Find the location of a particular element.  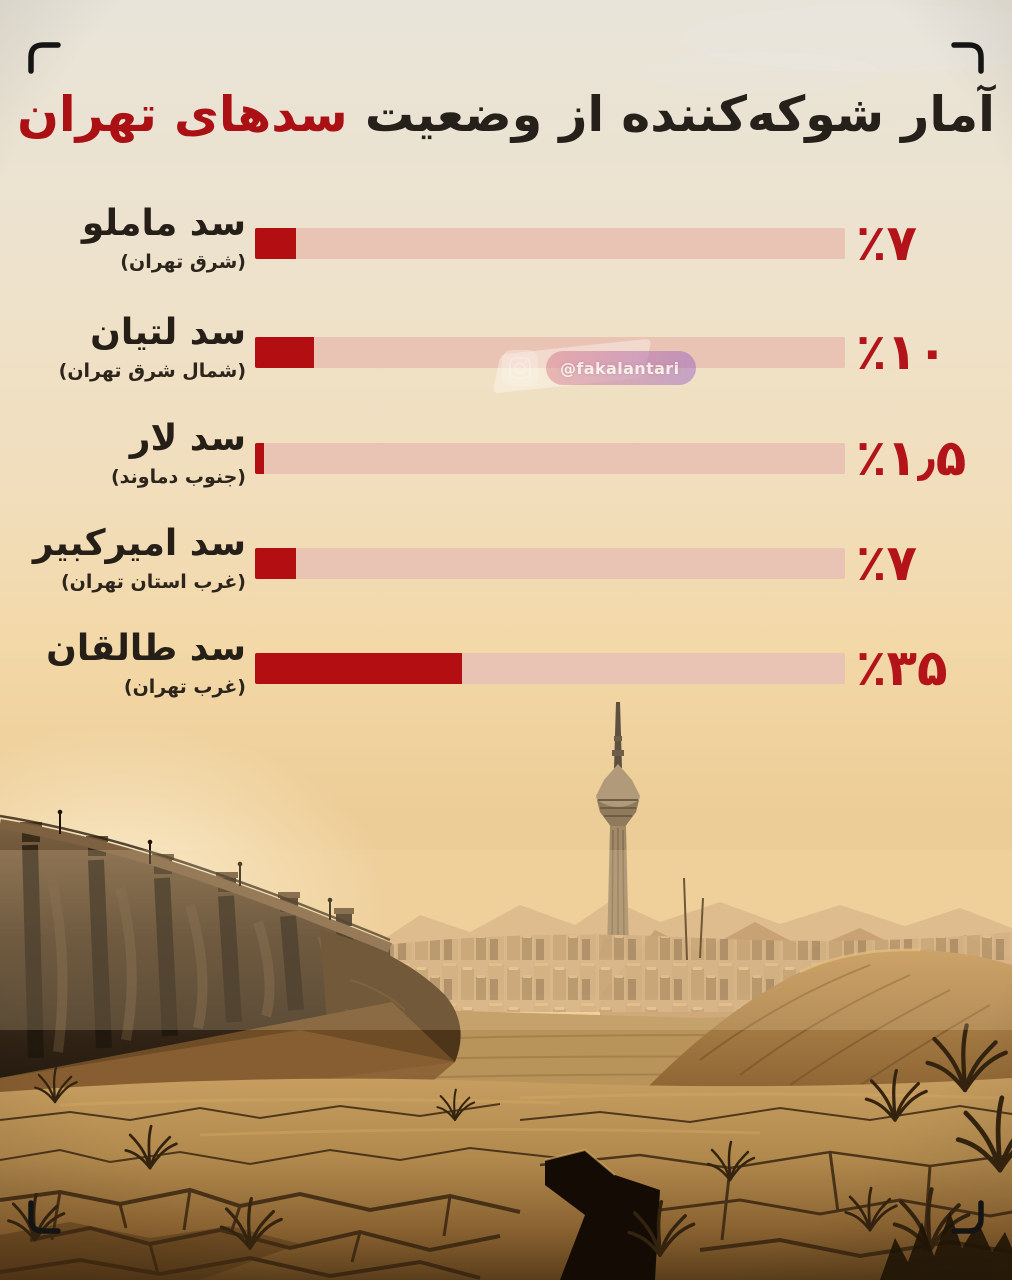

dam-row: سد ماملو (شرق تهران) ٪۷ is located at coordinates (506, 238).